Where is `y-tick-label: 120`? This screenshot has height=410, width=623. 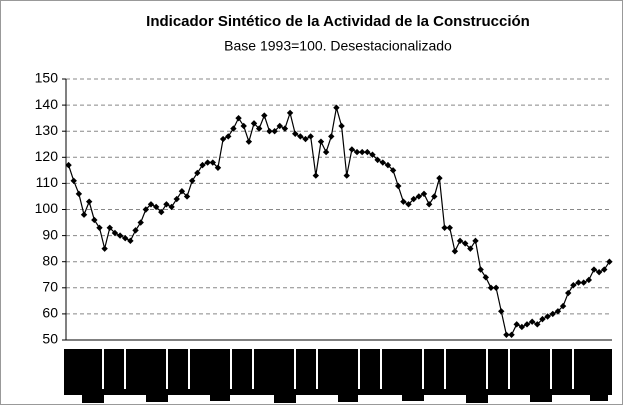
y-tick-label: 120 is located at coordinates (47, 156).